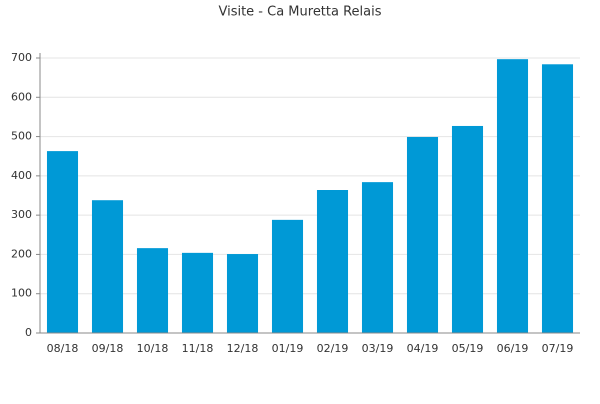 This screenshot has width=600, height=404. Describe the element at coordinates (468, 348) in the screenshot. I see `x-tick-label: 05/19` at that location.